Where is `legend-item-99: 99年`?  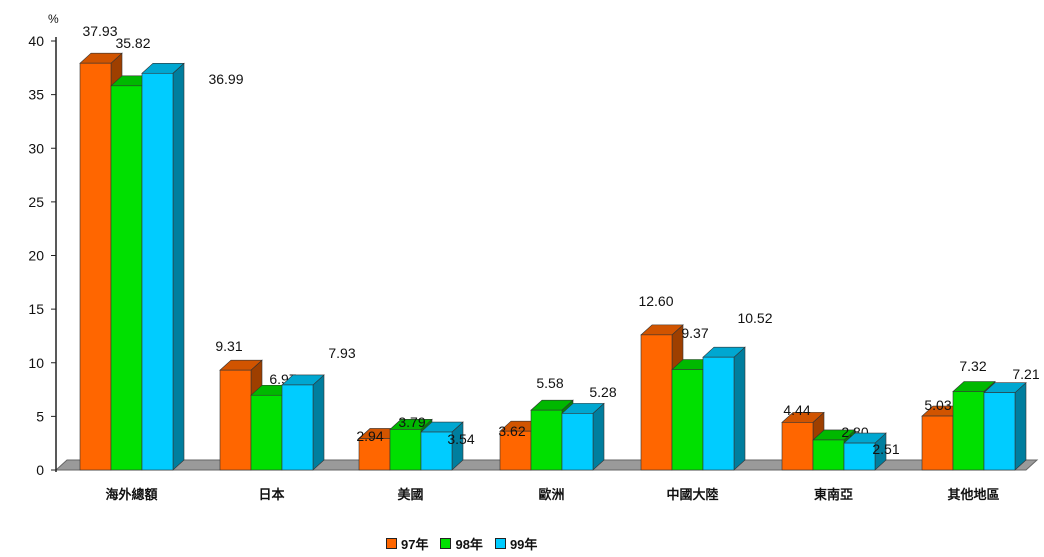 legend-item-99: 99年 is located at coordinates (516, 543).